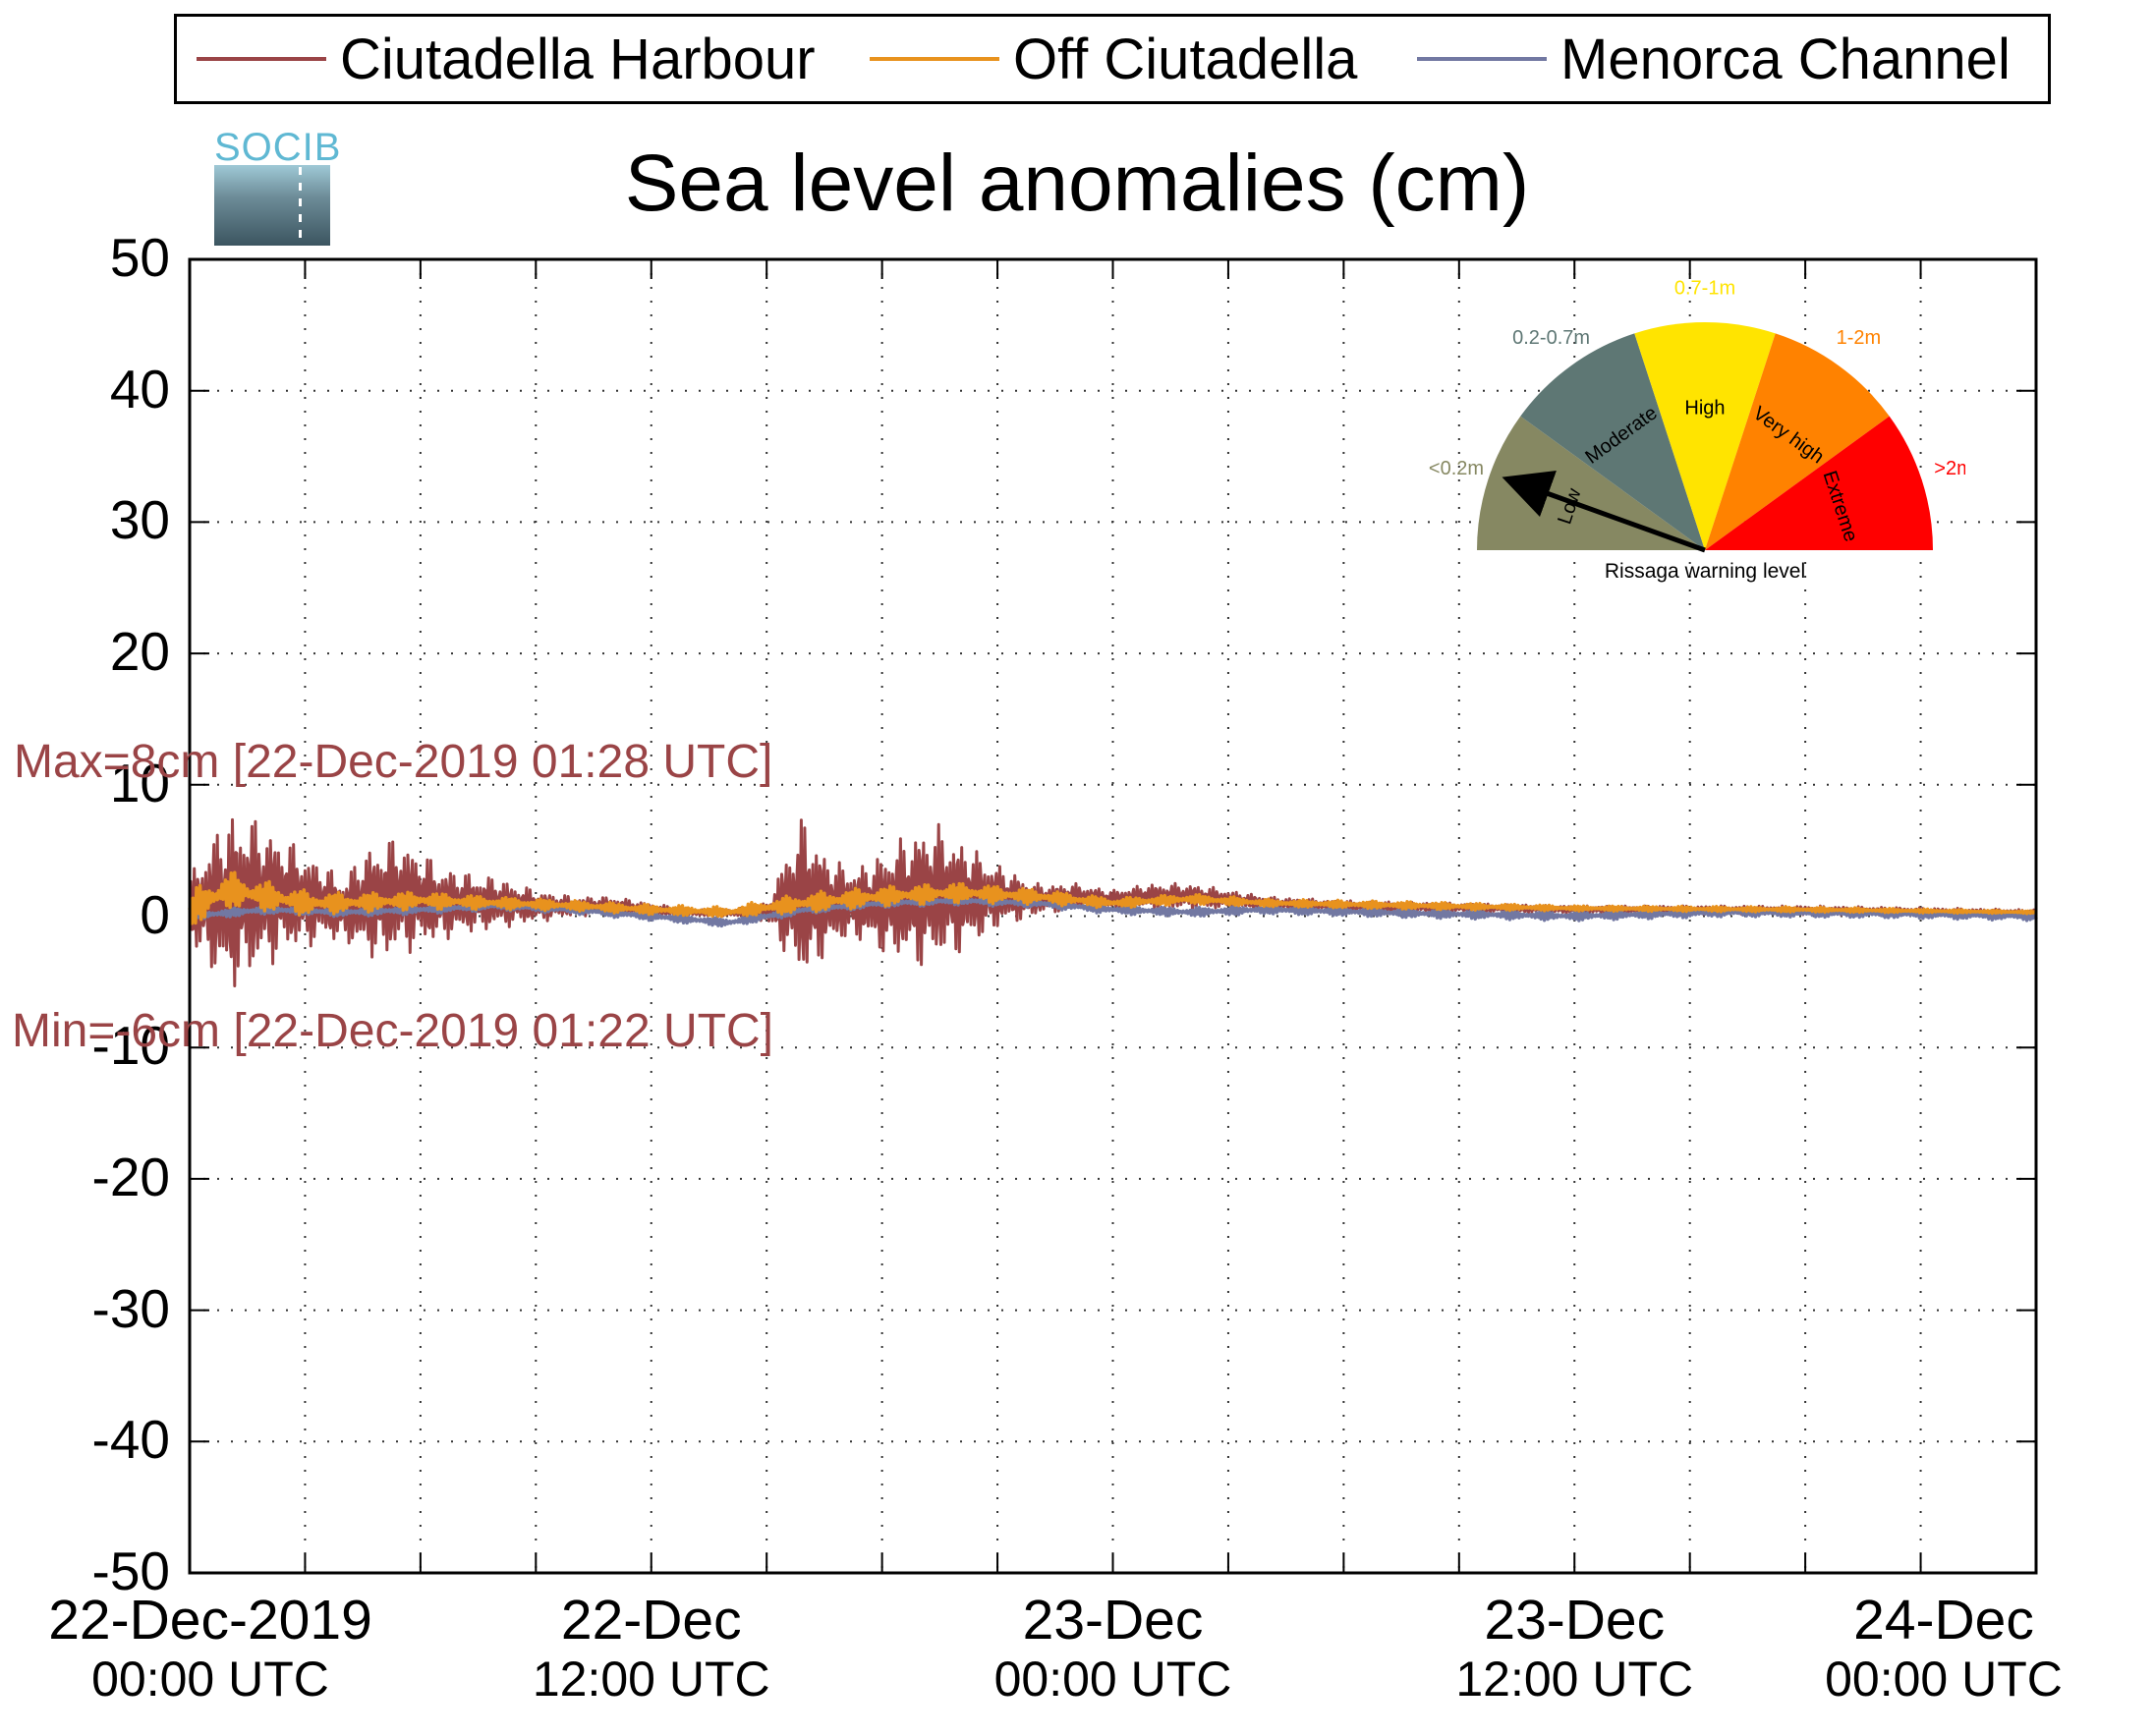 This screenshot has width=2154, height=1736. I want to click on gauge-caption: Rissaga warning level, so click(1705, 571).